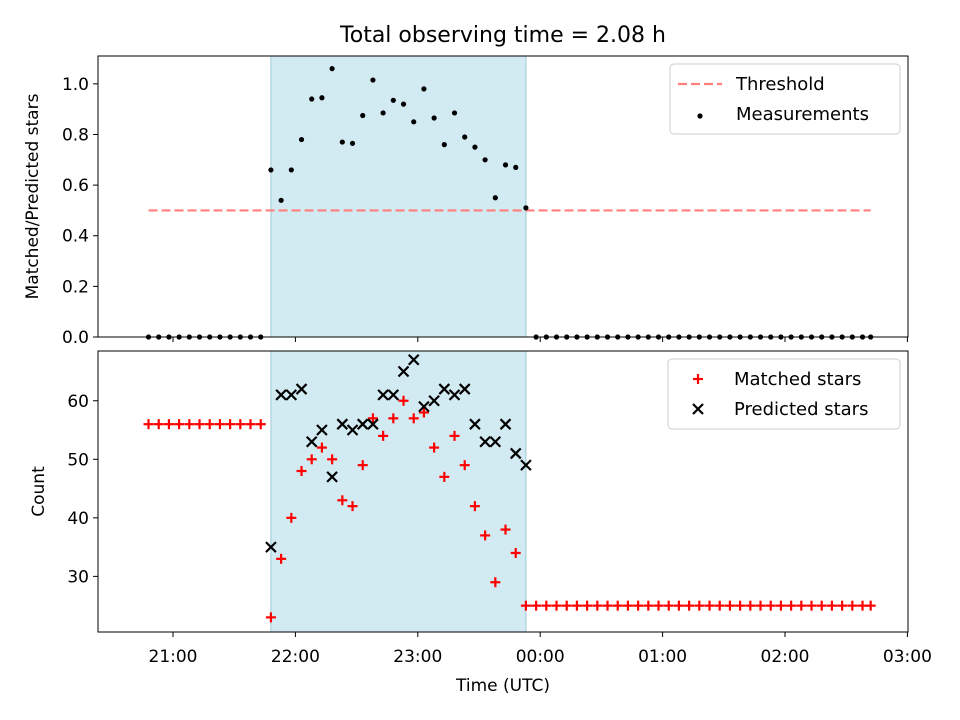 The image size is (960, 720). What do you see at coordinates (75, 287) in the screenshot?
I see `y-tick-label: 0.2` at bounding box center [75, 287].